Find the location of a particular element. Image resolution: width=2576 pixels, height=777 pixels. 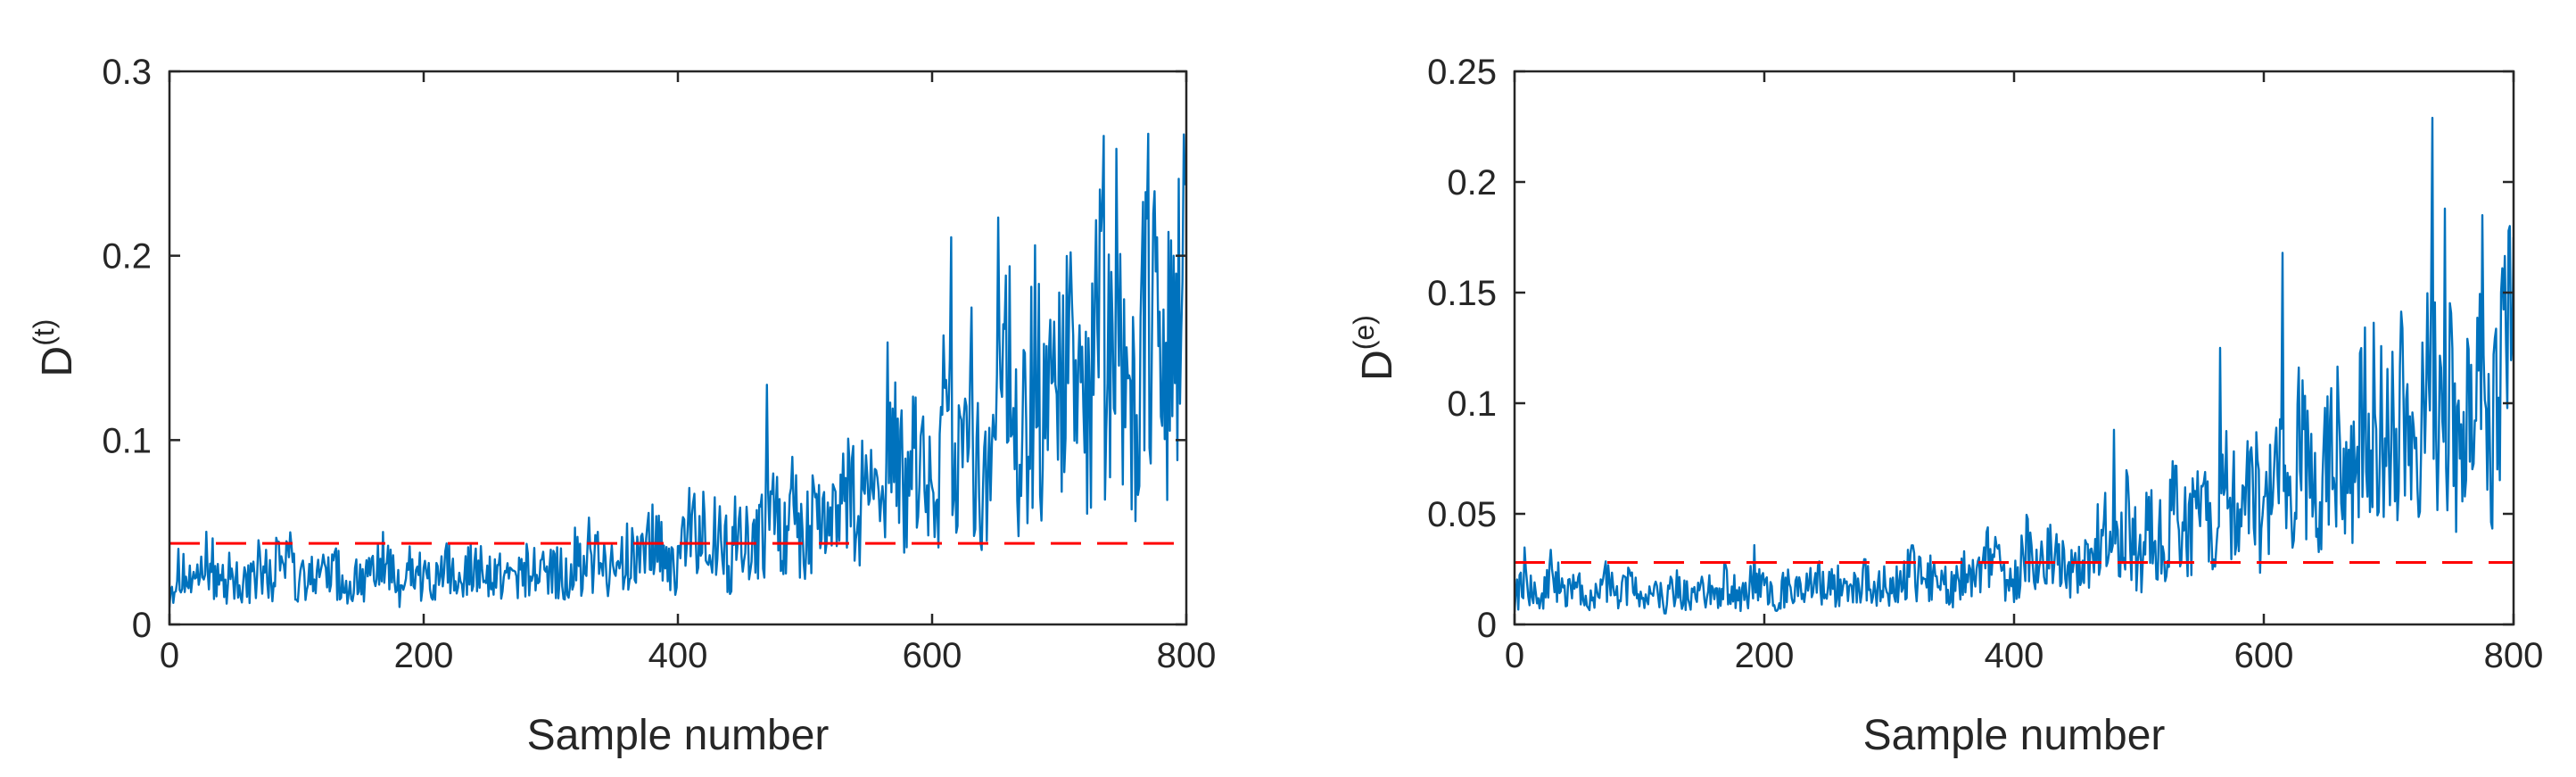

y-tick-label: 0.3 is located at coordinates (127, 72).